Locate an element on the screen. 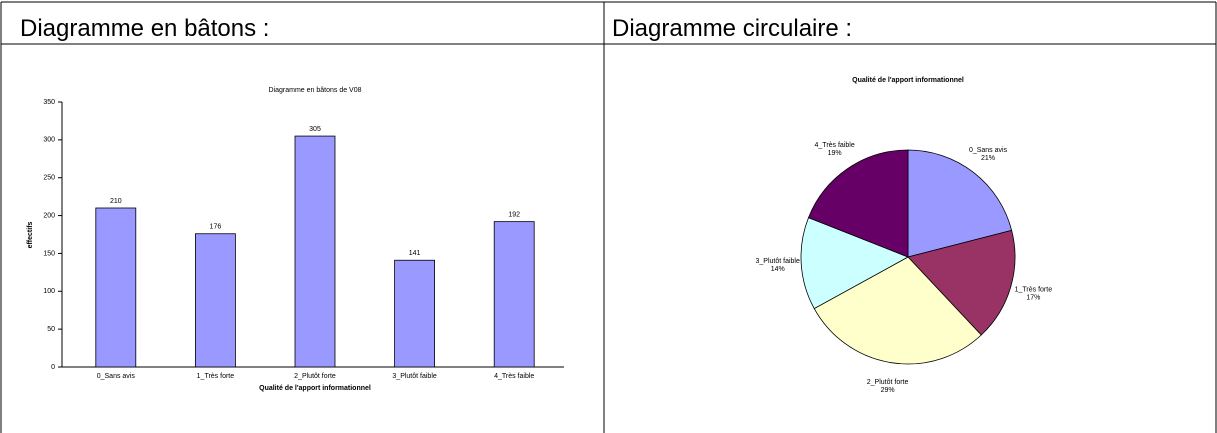  y-tick-label: 50 is located at coordinates (51, 329).